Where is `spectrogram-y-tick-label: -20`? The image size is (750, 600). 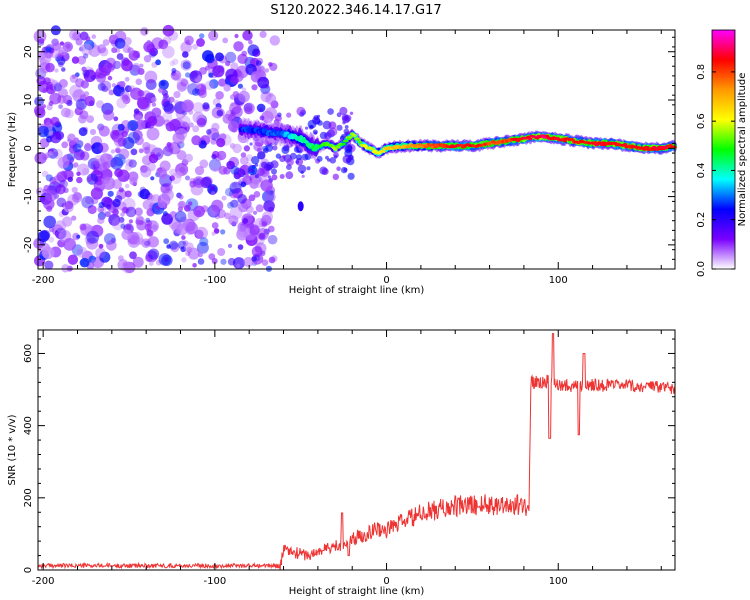
spectrogram-y-tick-label: -20 is located at coordinates (28, 245).